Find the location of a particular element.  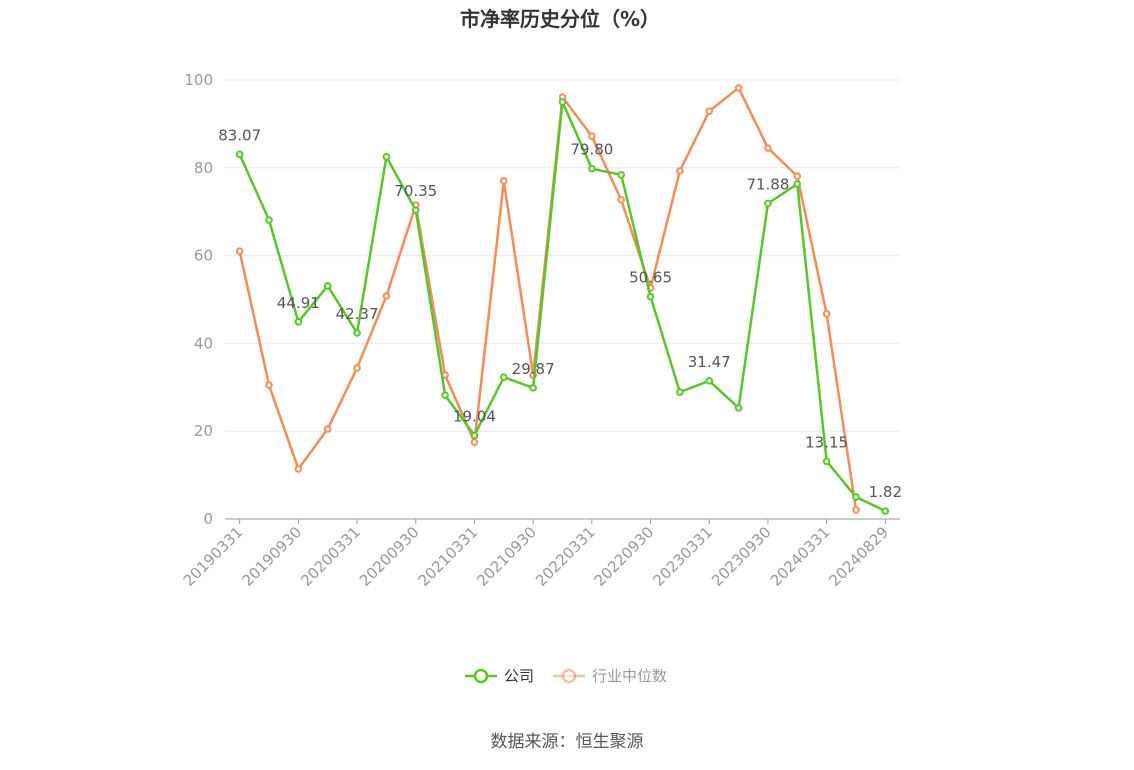

y-tick-label: 80 is located at coordinates (203, 168).